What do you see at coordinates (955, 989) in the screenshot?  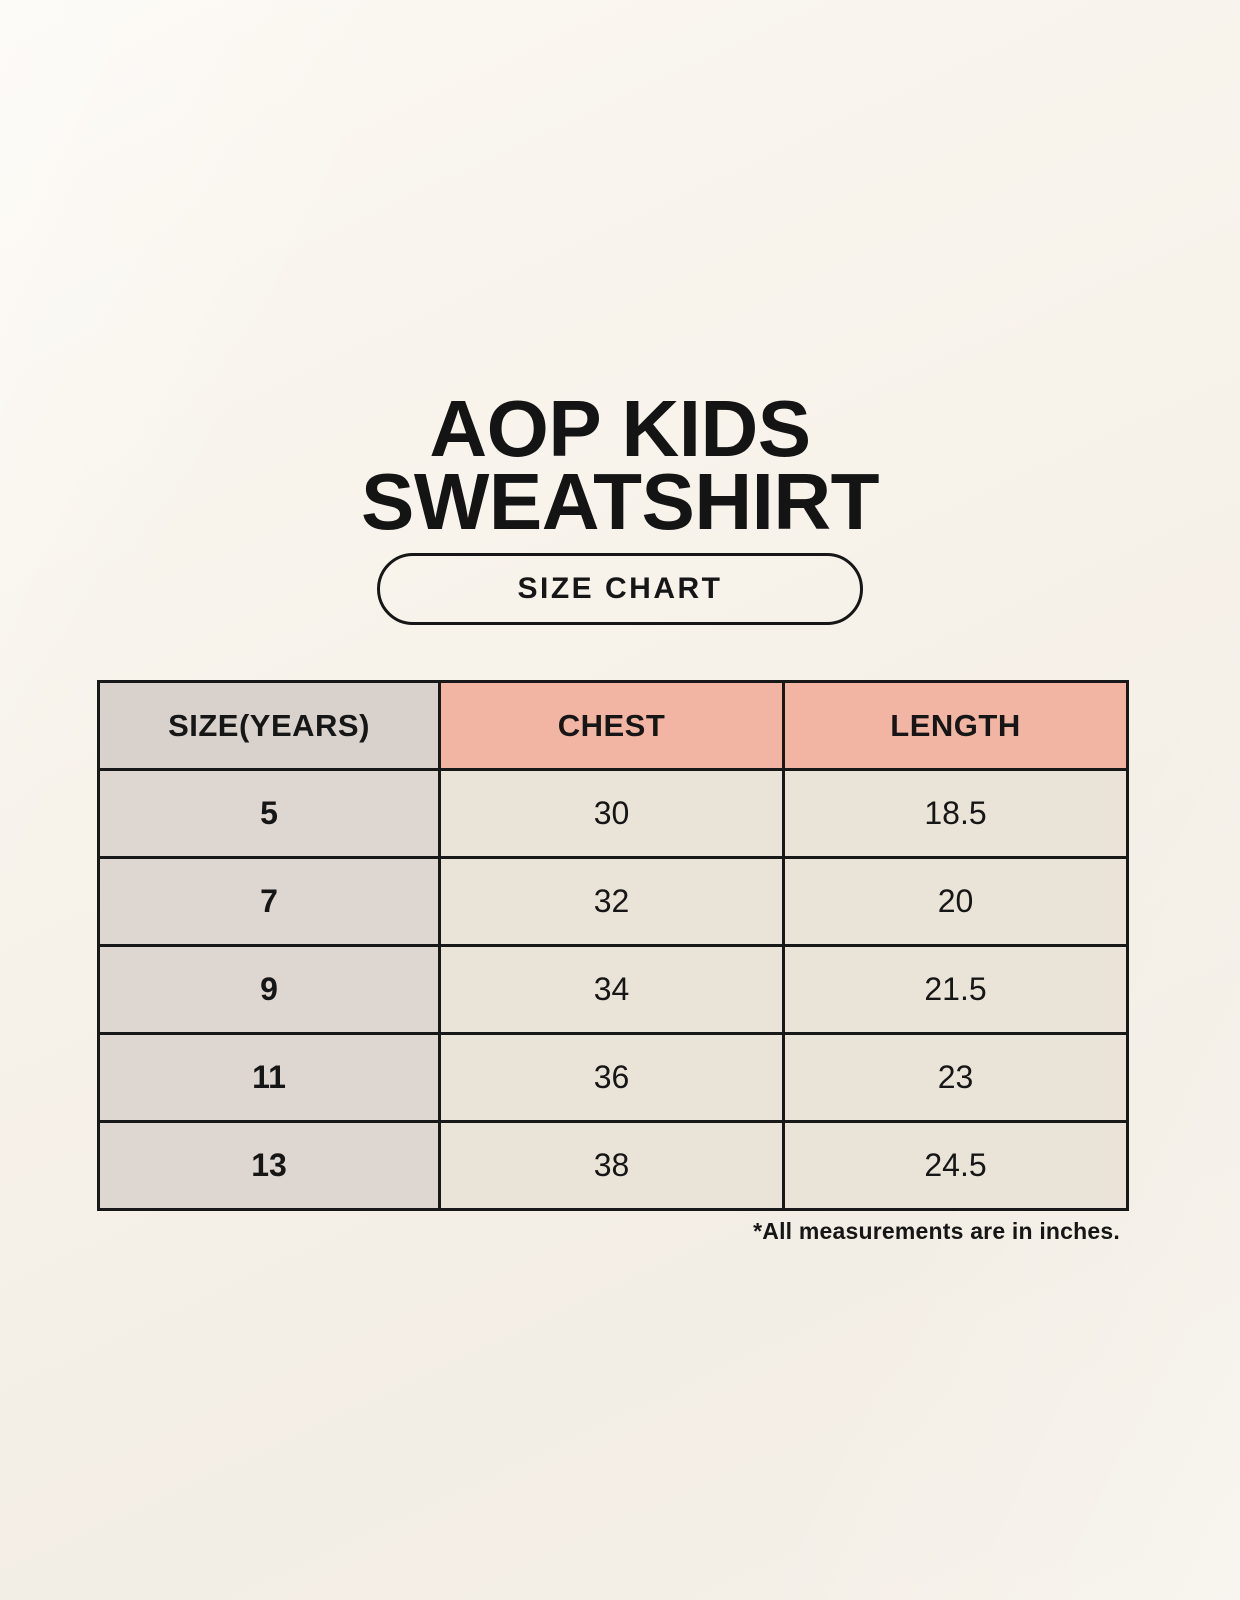 I see `length-cell: 21.5` at bounding box center [955, 989].